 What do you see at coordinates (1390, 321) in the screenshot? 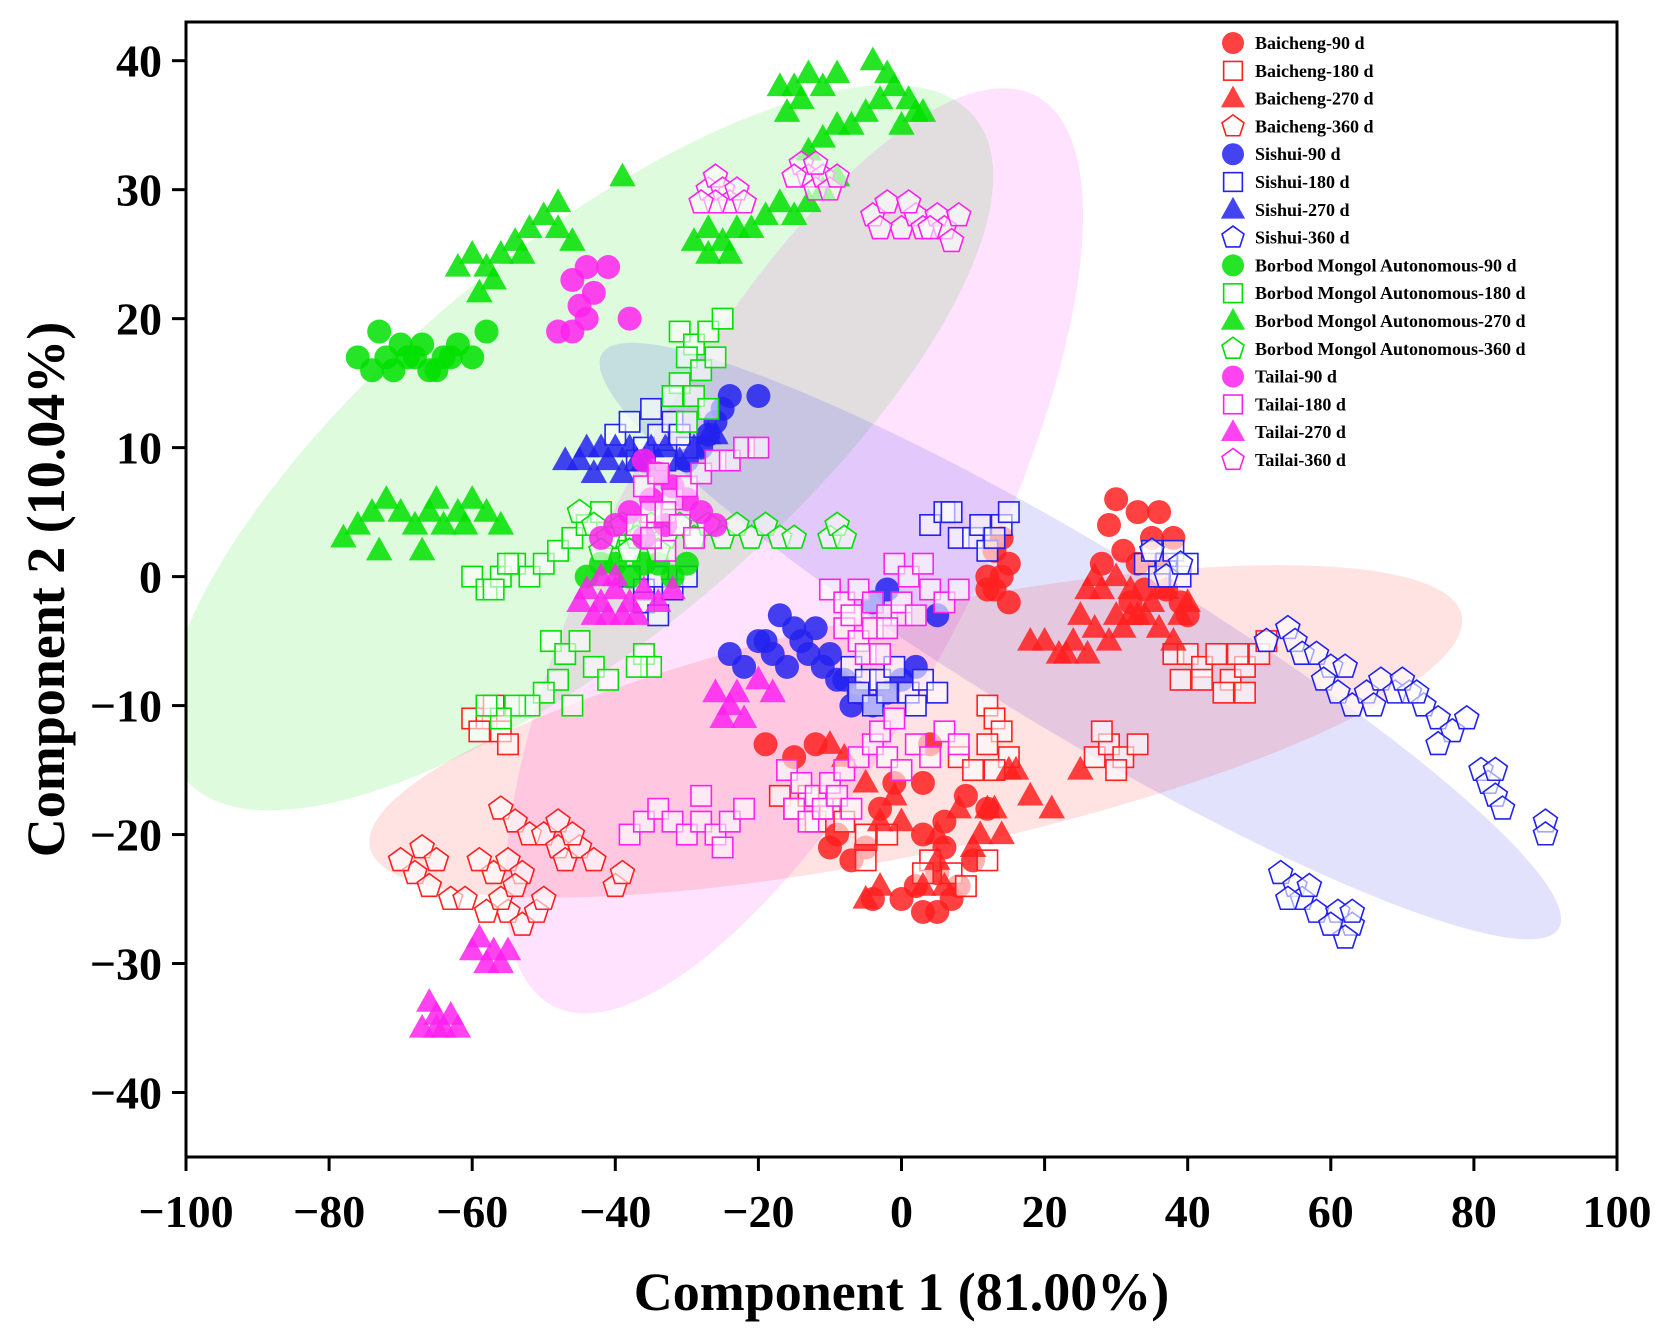
I see `legend-label: Borbod Mongol Autonomous-270 d` at bounding box center [1390, 321].